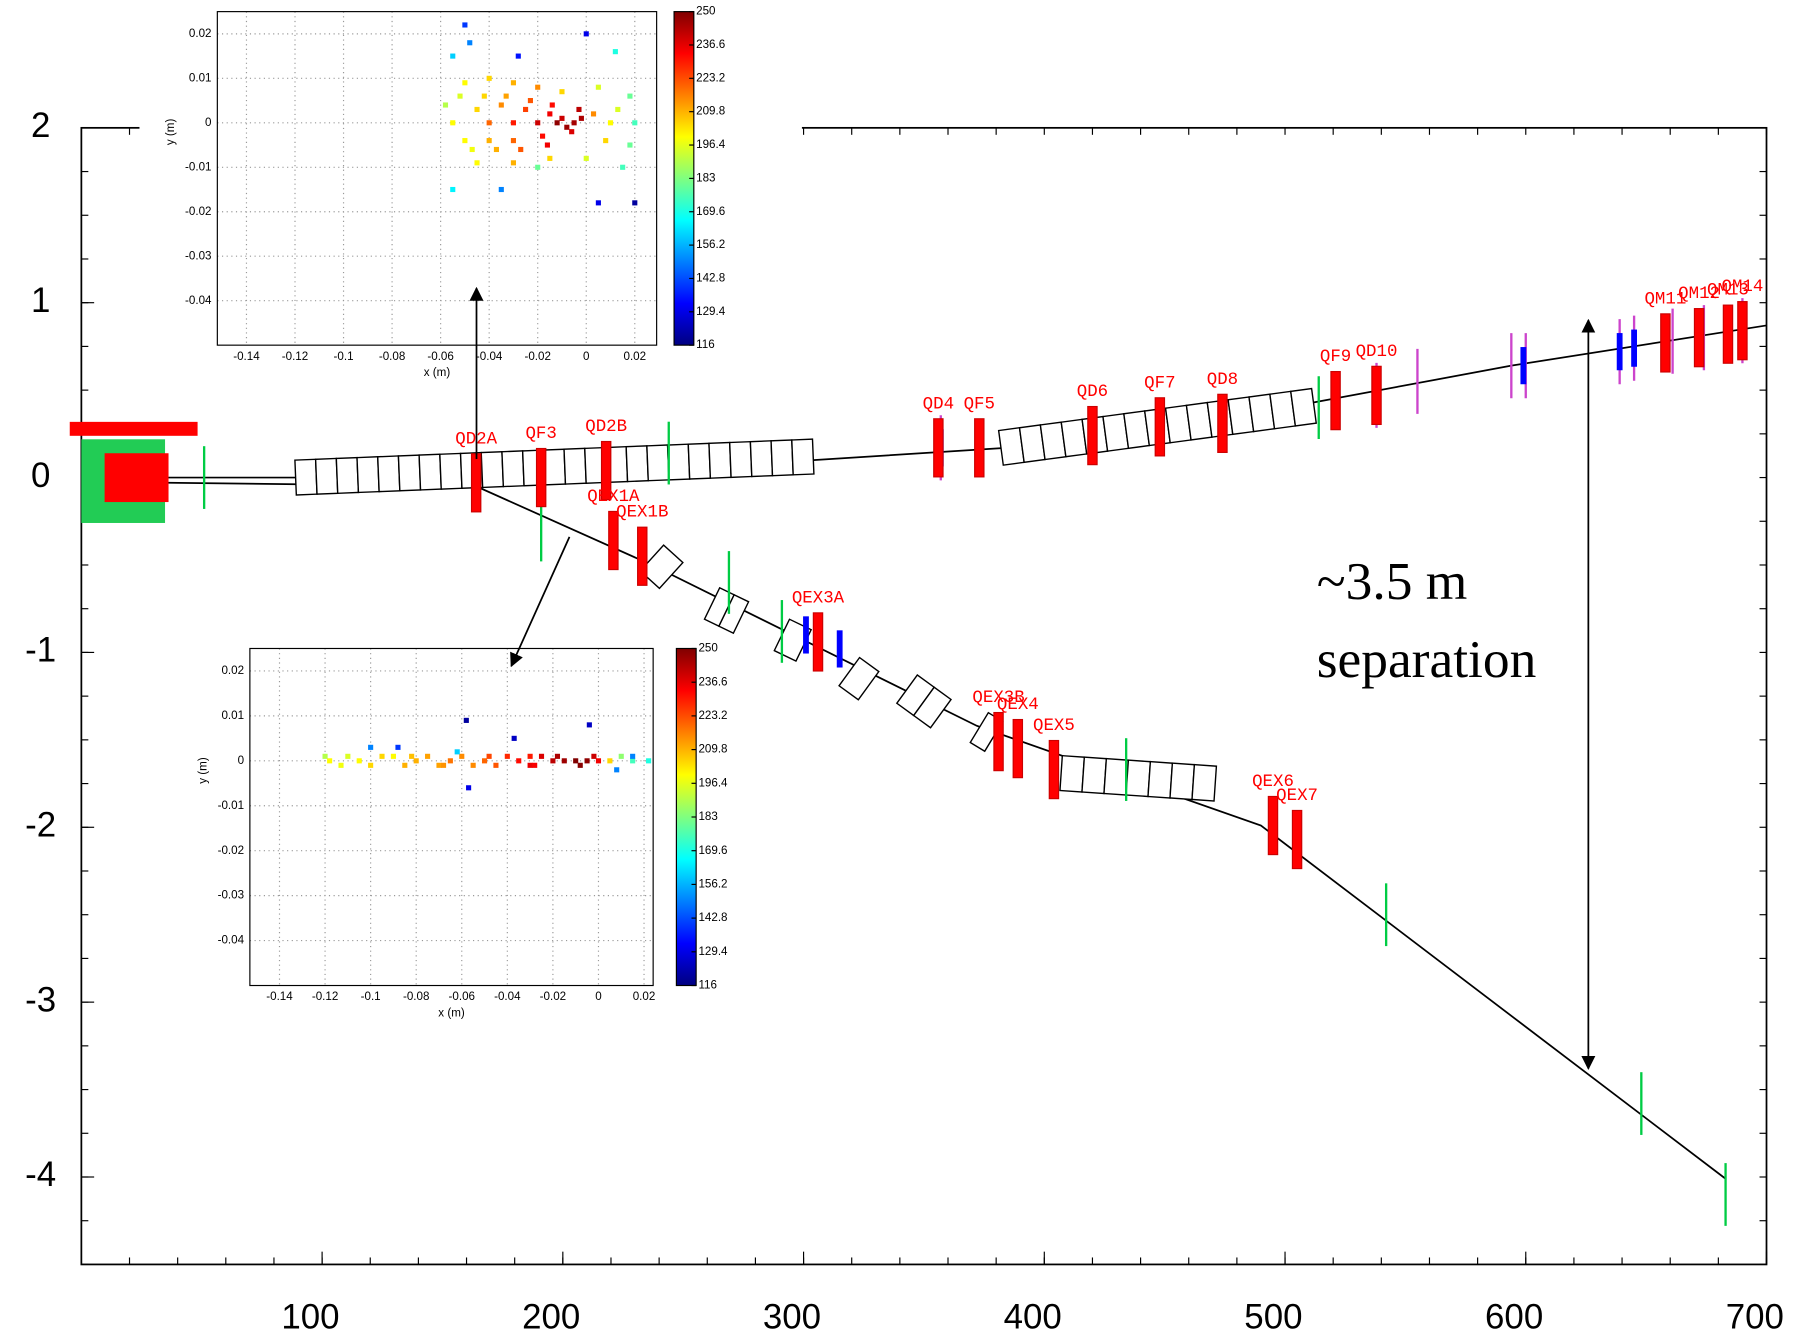  Describe the element at coordinates (198, 166) in the screenshot. I see `y-tick-label: -0.01` at that location.